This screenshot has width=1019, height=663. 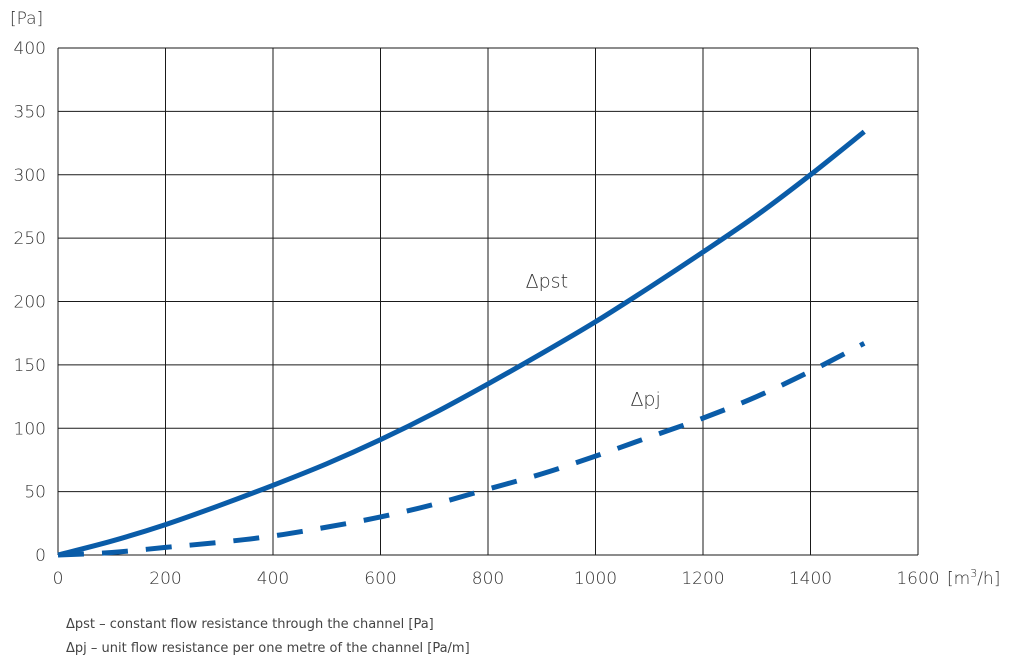 What do you see at coordinates (547, 282) in the screenshot?
I see `series-annotation: Δpst` at bounding box center [547, 282].